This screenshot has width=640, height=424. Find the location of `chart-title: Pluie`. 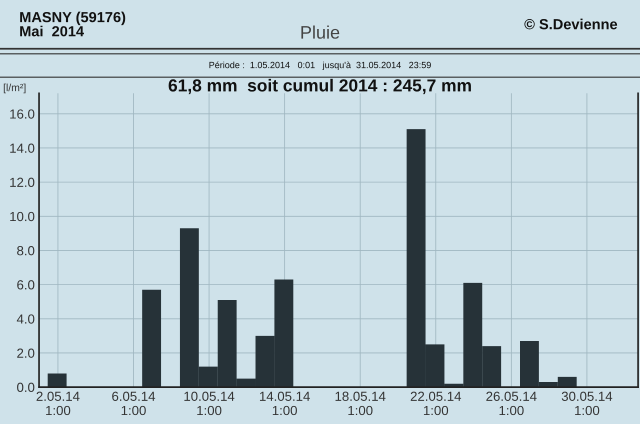

chart-title: Pluie is located at coordinates (320, 32).